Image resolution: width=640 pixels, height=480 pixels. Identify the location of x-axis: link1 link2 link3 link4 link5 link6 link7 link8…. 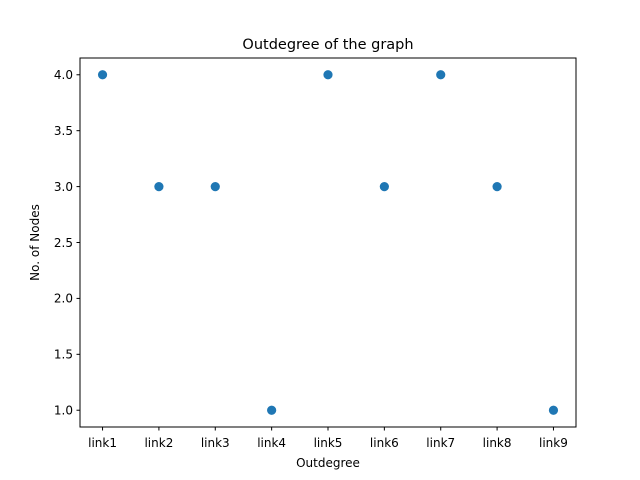
(328, 438).